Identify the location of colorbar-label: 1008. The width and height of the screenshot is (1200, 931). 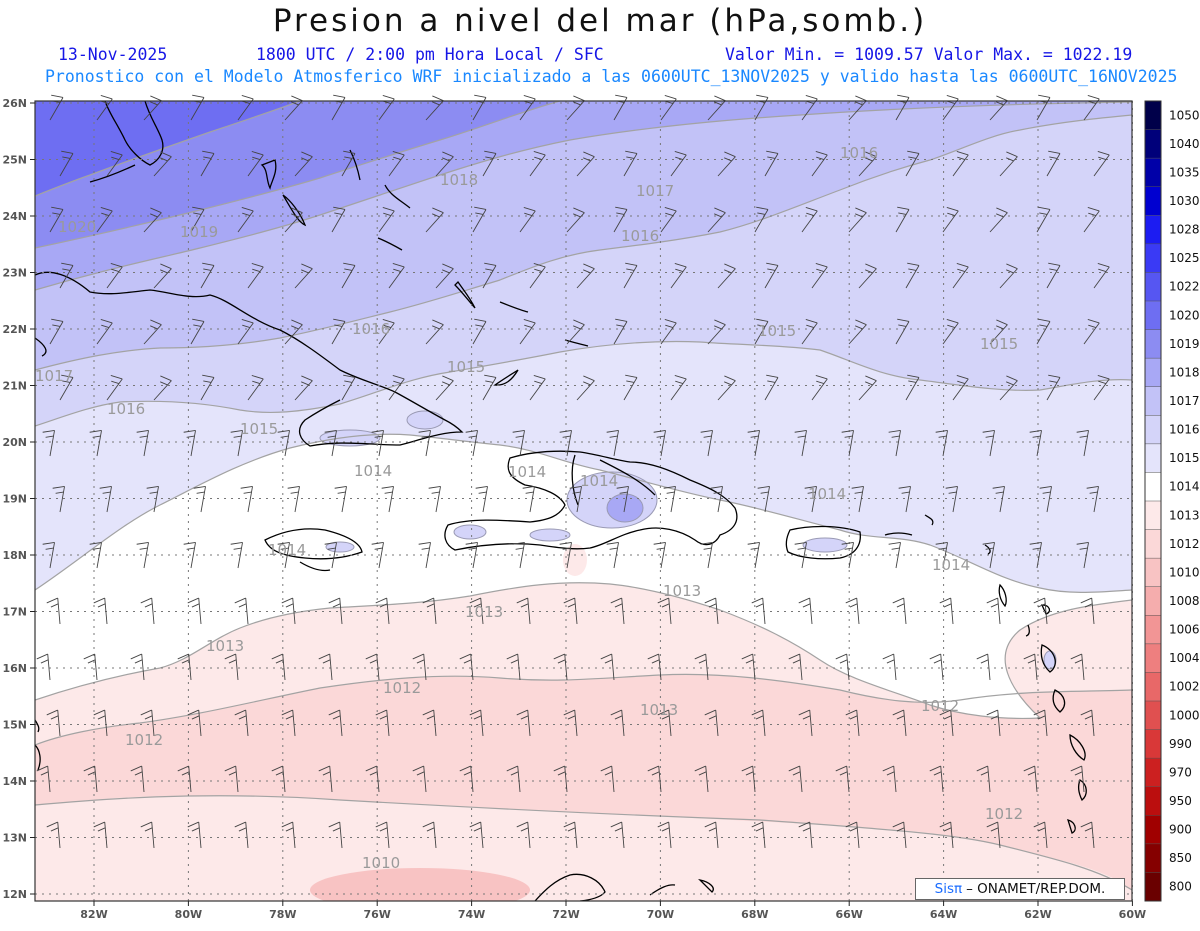
(1184, 601).